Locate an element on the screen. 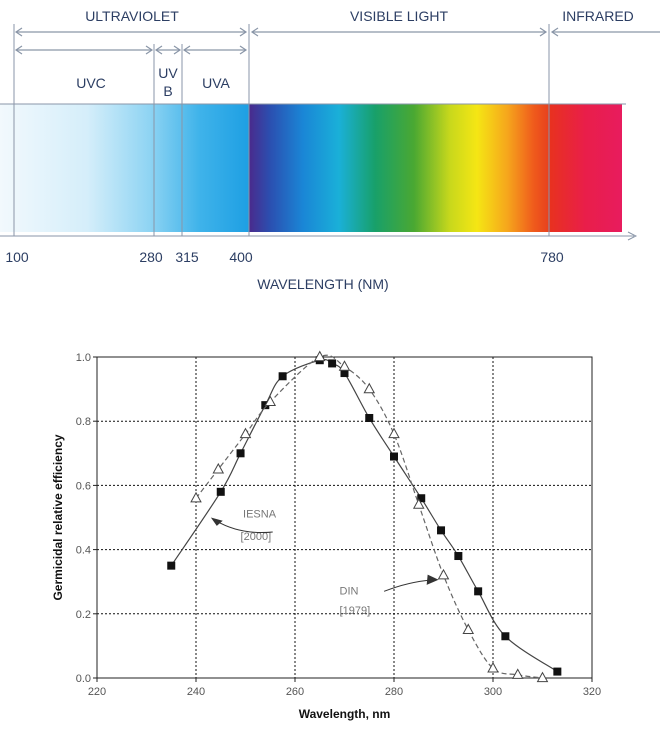 Image resolution: width=663 pixels, height=730 pixels. infrared-band is located at coordinates (585, 168).